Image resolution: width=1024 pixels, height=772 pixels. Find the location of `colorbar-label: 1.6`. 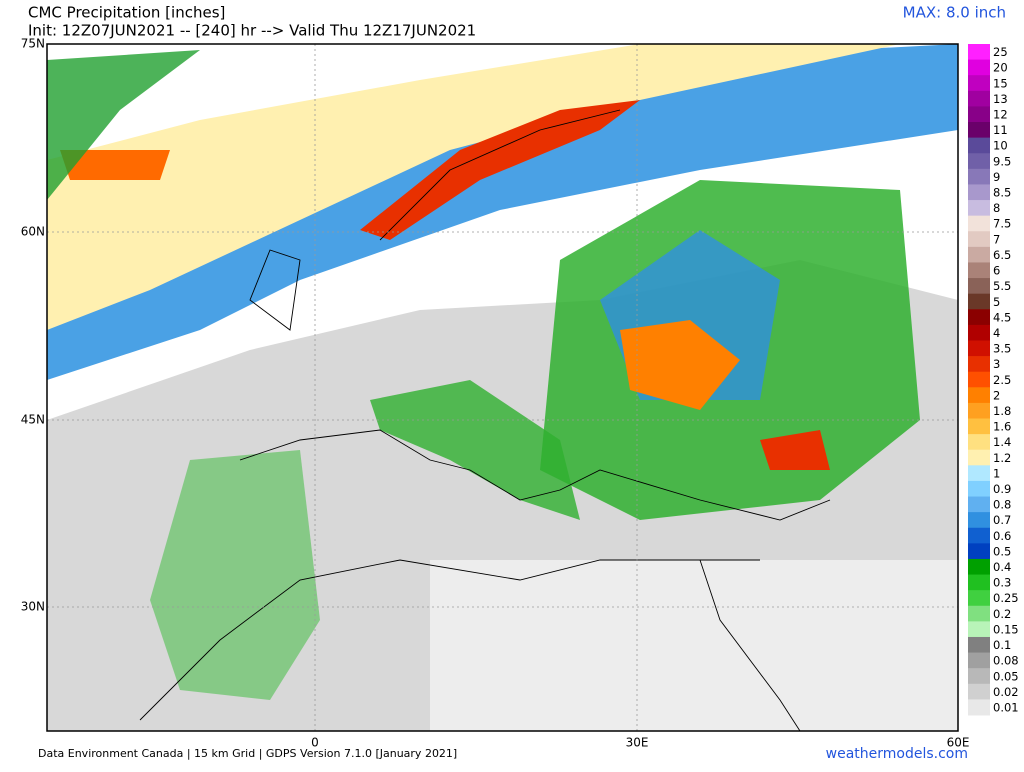

colorbar-label: 1.6 is located at coordinates (1002, 427).